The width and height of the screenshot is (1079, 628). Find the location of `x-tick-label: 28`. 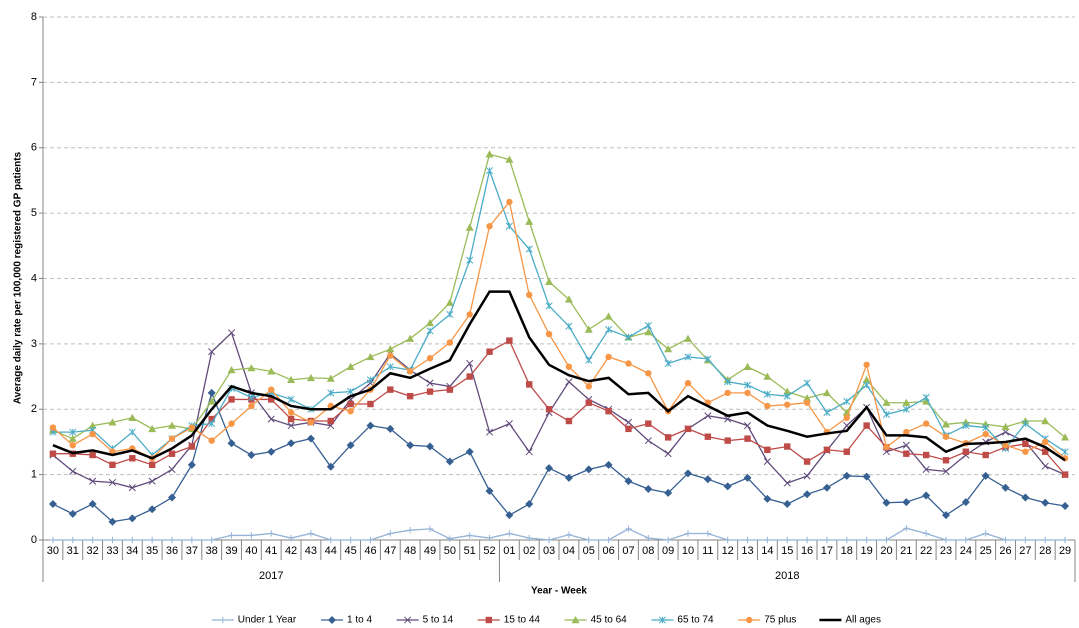

x-tick-label: 28 is located at coordinates (1045, 551).